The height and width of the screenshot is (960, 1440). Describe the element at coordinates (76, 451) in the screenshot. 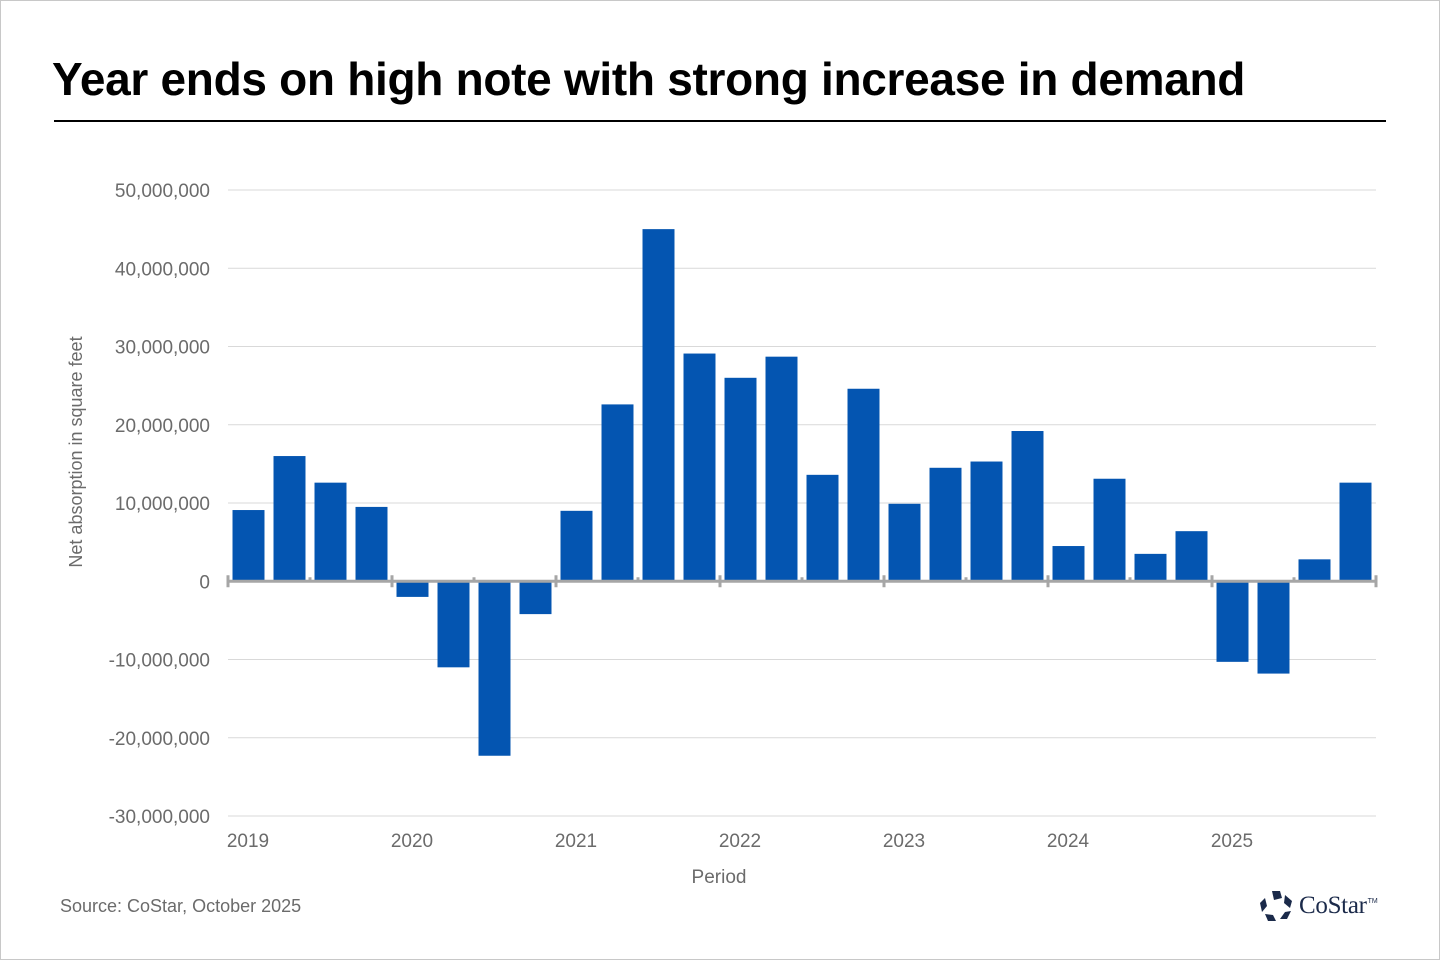

I see `y-axis-title: Net absorption in square feet` at that location.